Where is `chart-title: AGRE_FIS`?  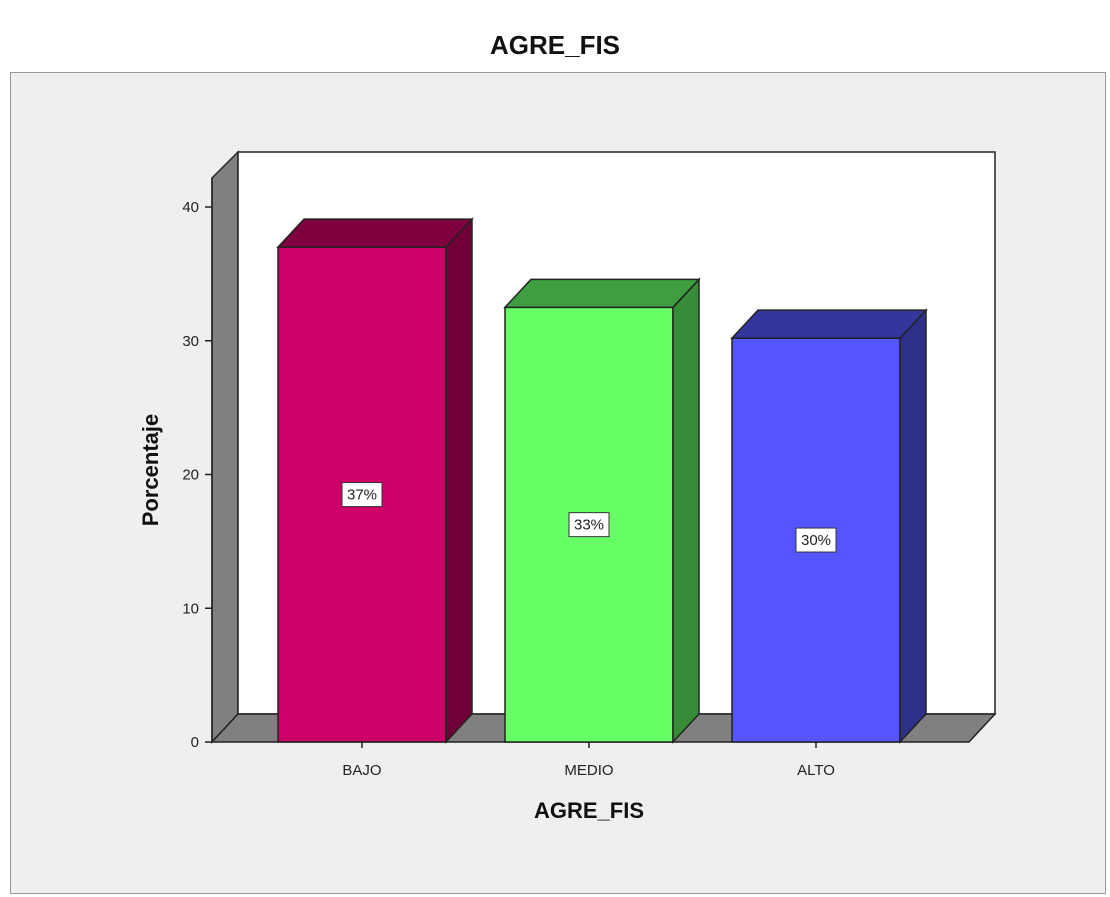
chart-title: AGRE_FIS is located at coordinates (555, 45).